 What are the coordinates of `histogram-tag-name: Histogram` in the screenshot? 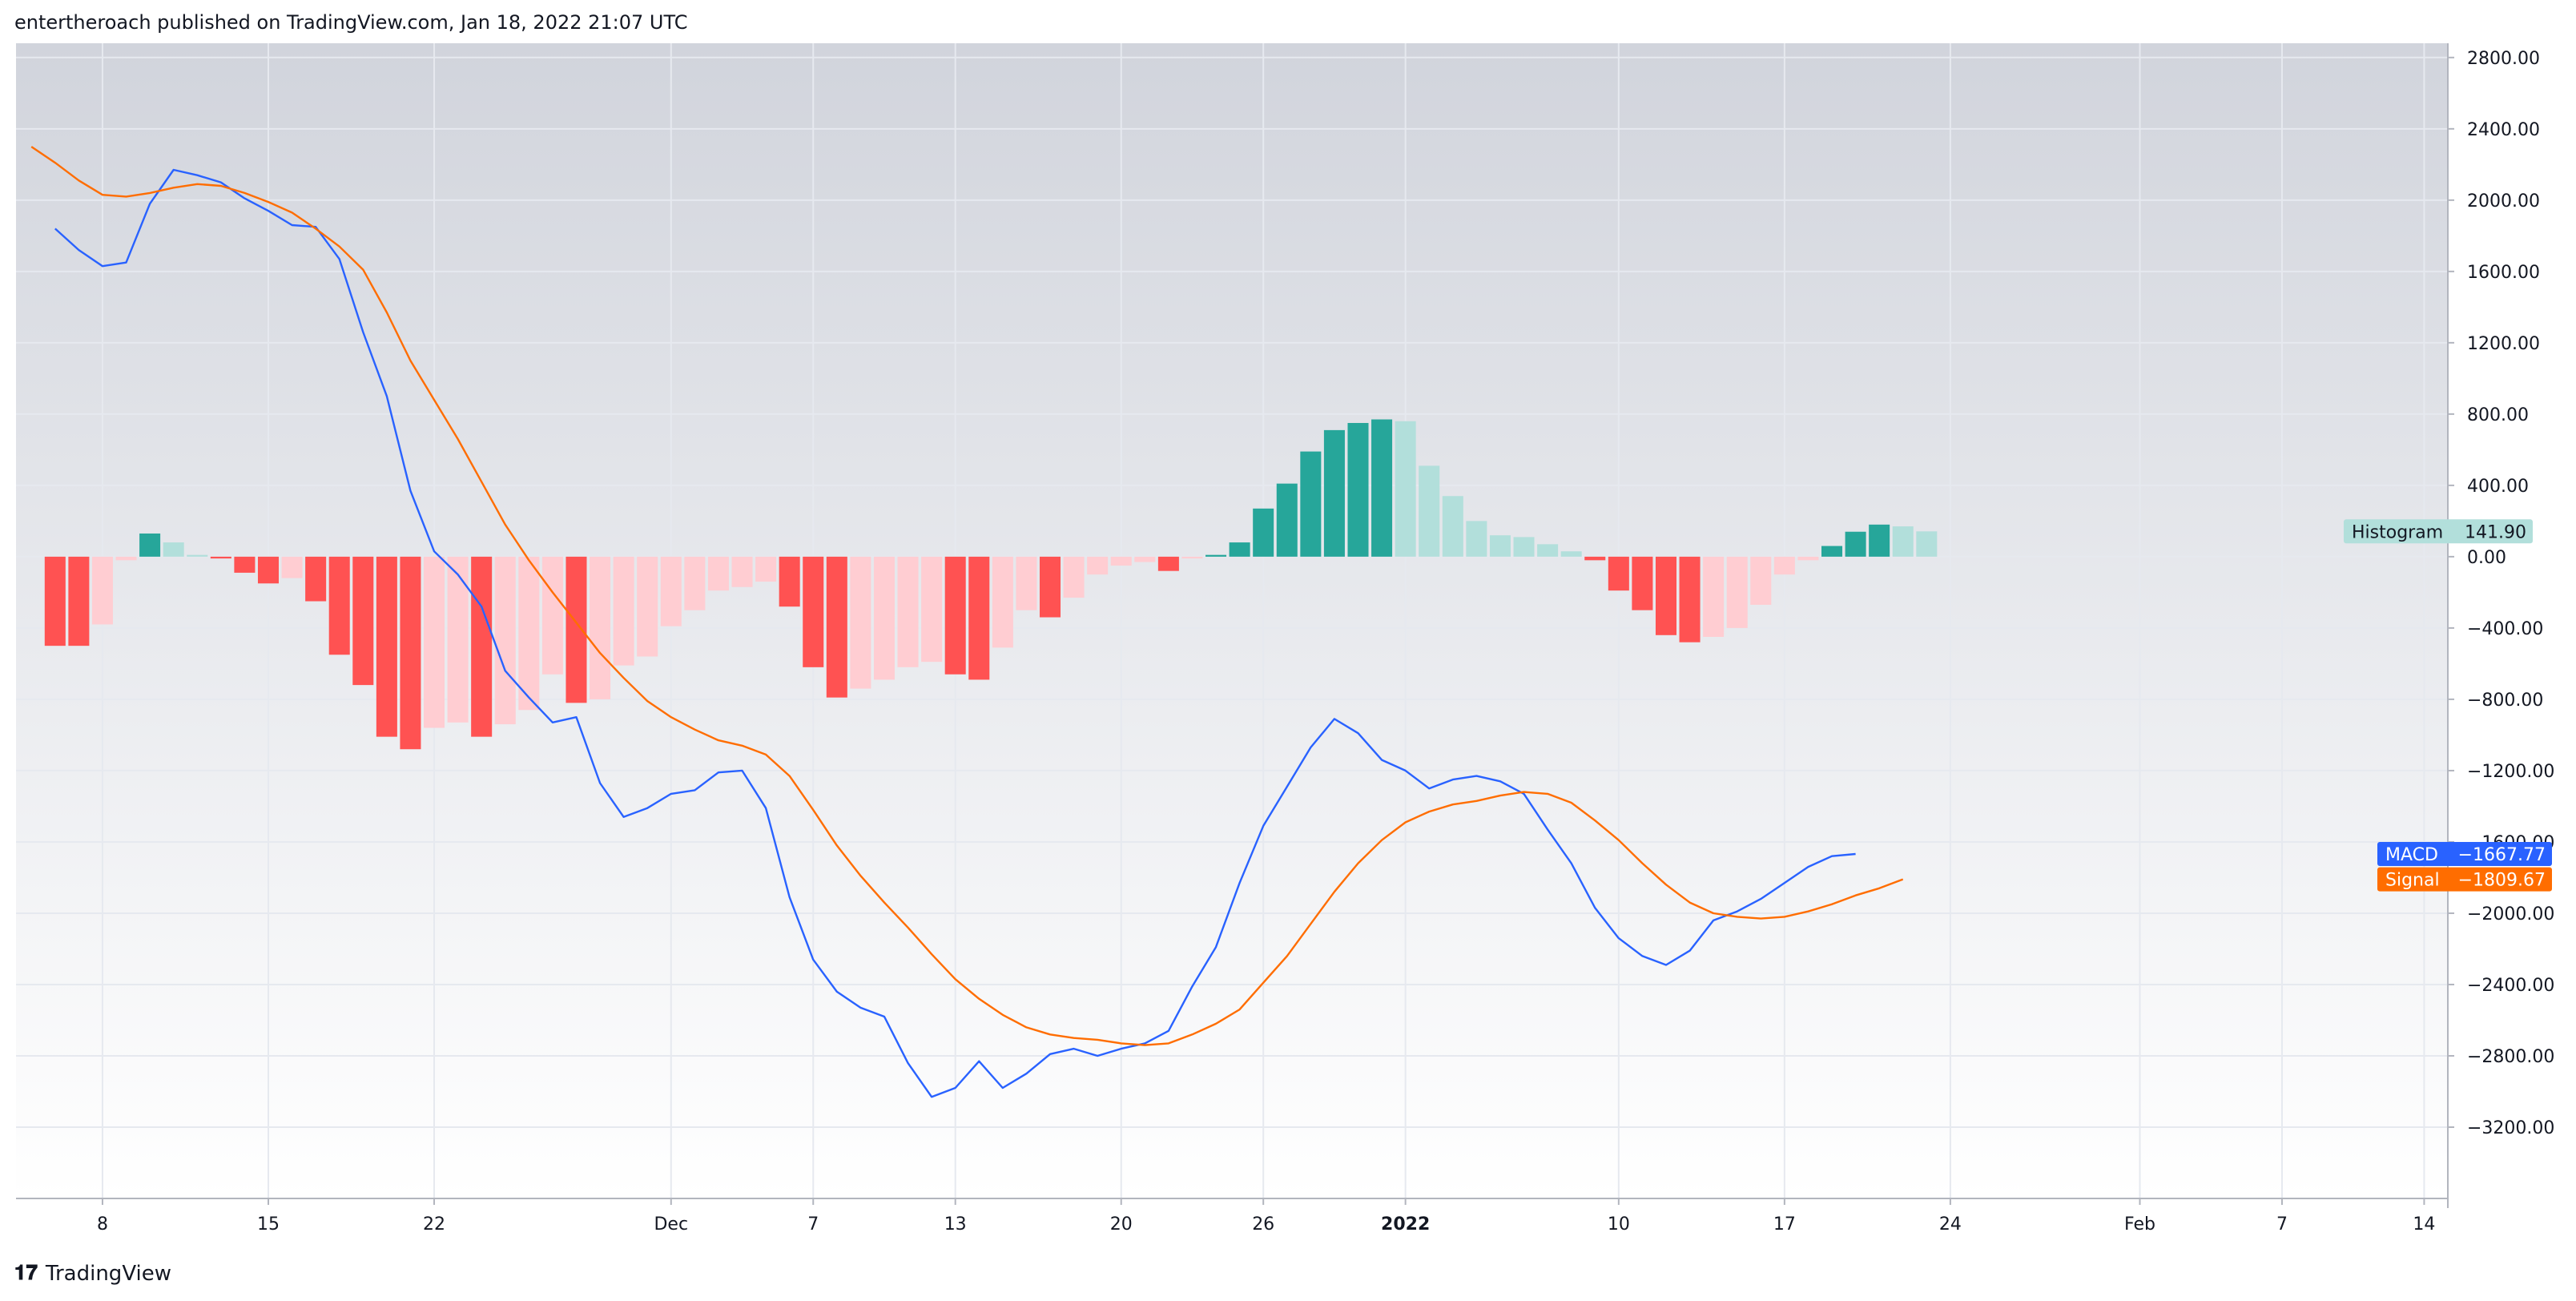 It's located at (2397, 532).